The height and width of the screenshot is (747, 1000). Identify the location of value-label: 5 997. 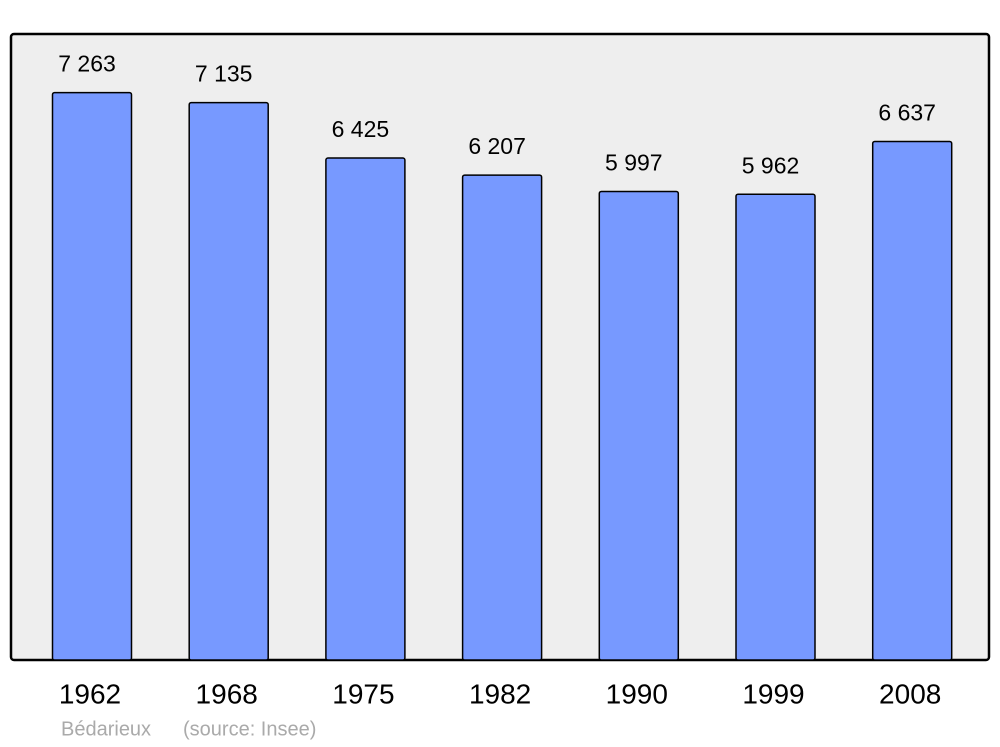
(634, 163).